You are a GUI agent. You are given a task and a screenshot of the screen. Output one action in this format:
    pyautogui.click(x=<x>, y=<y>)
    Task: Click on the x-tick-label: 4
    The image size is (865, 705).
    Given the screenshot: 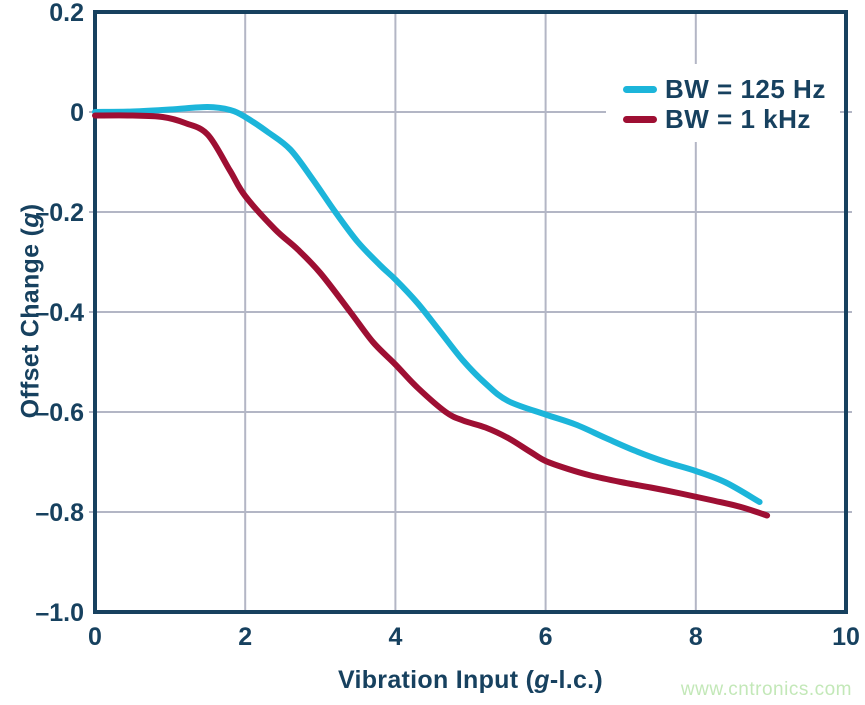 What is the action you would take?
    pyautogui.click(x=395, y=637)
    